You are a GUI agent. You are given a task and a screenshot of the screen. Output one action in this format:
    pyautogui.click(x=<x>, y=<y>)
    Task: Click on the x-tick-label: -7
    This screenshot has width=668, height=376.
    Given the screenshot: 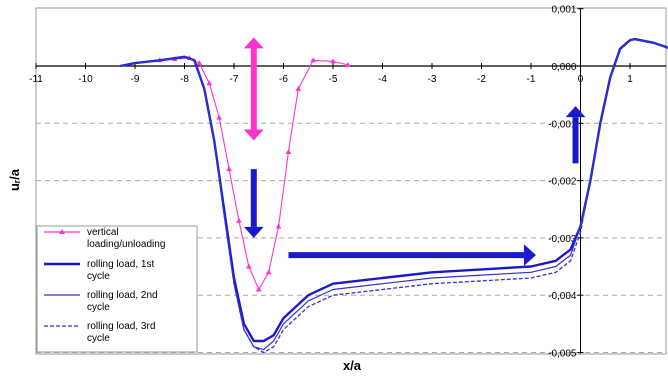 What is the action you would take?
    pyautogui.click(x=234, y=79)
    